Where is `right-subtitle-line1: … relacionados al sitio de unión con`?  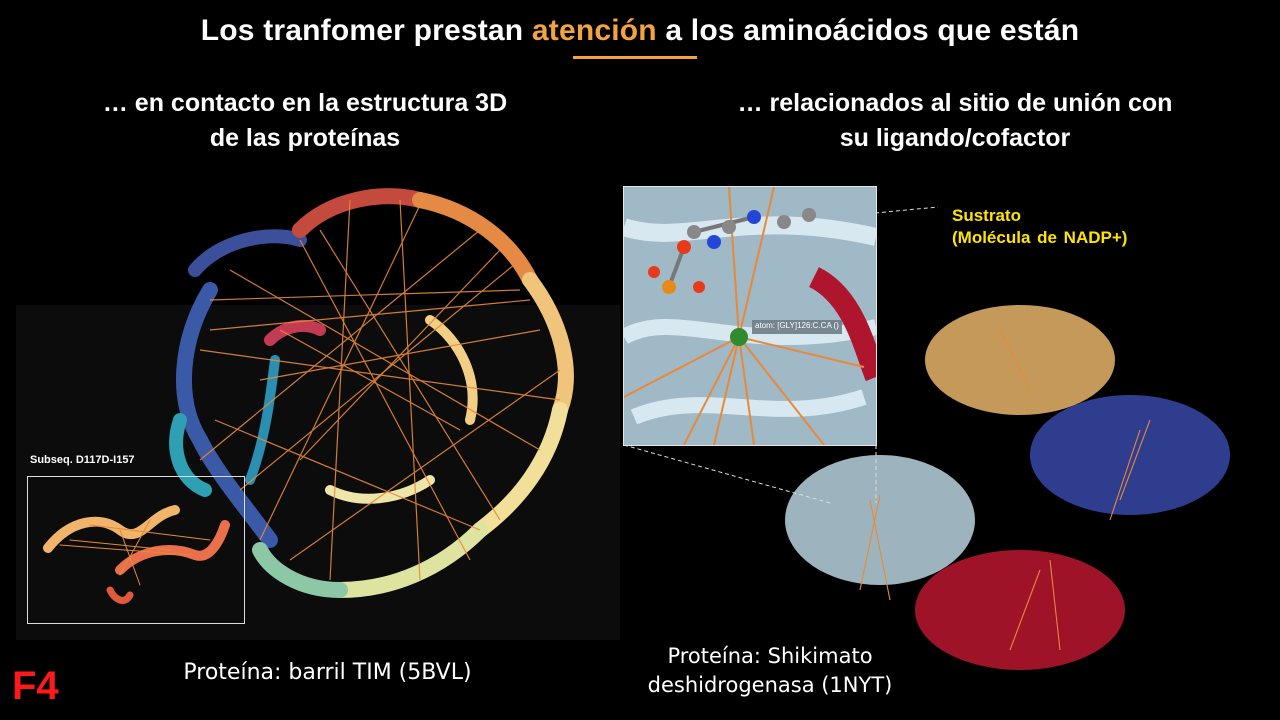
right-subtitle-line1: … relacionados al sitio de unión con is located at coordinates (955, 103).